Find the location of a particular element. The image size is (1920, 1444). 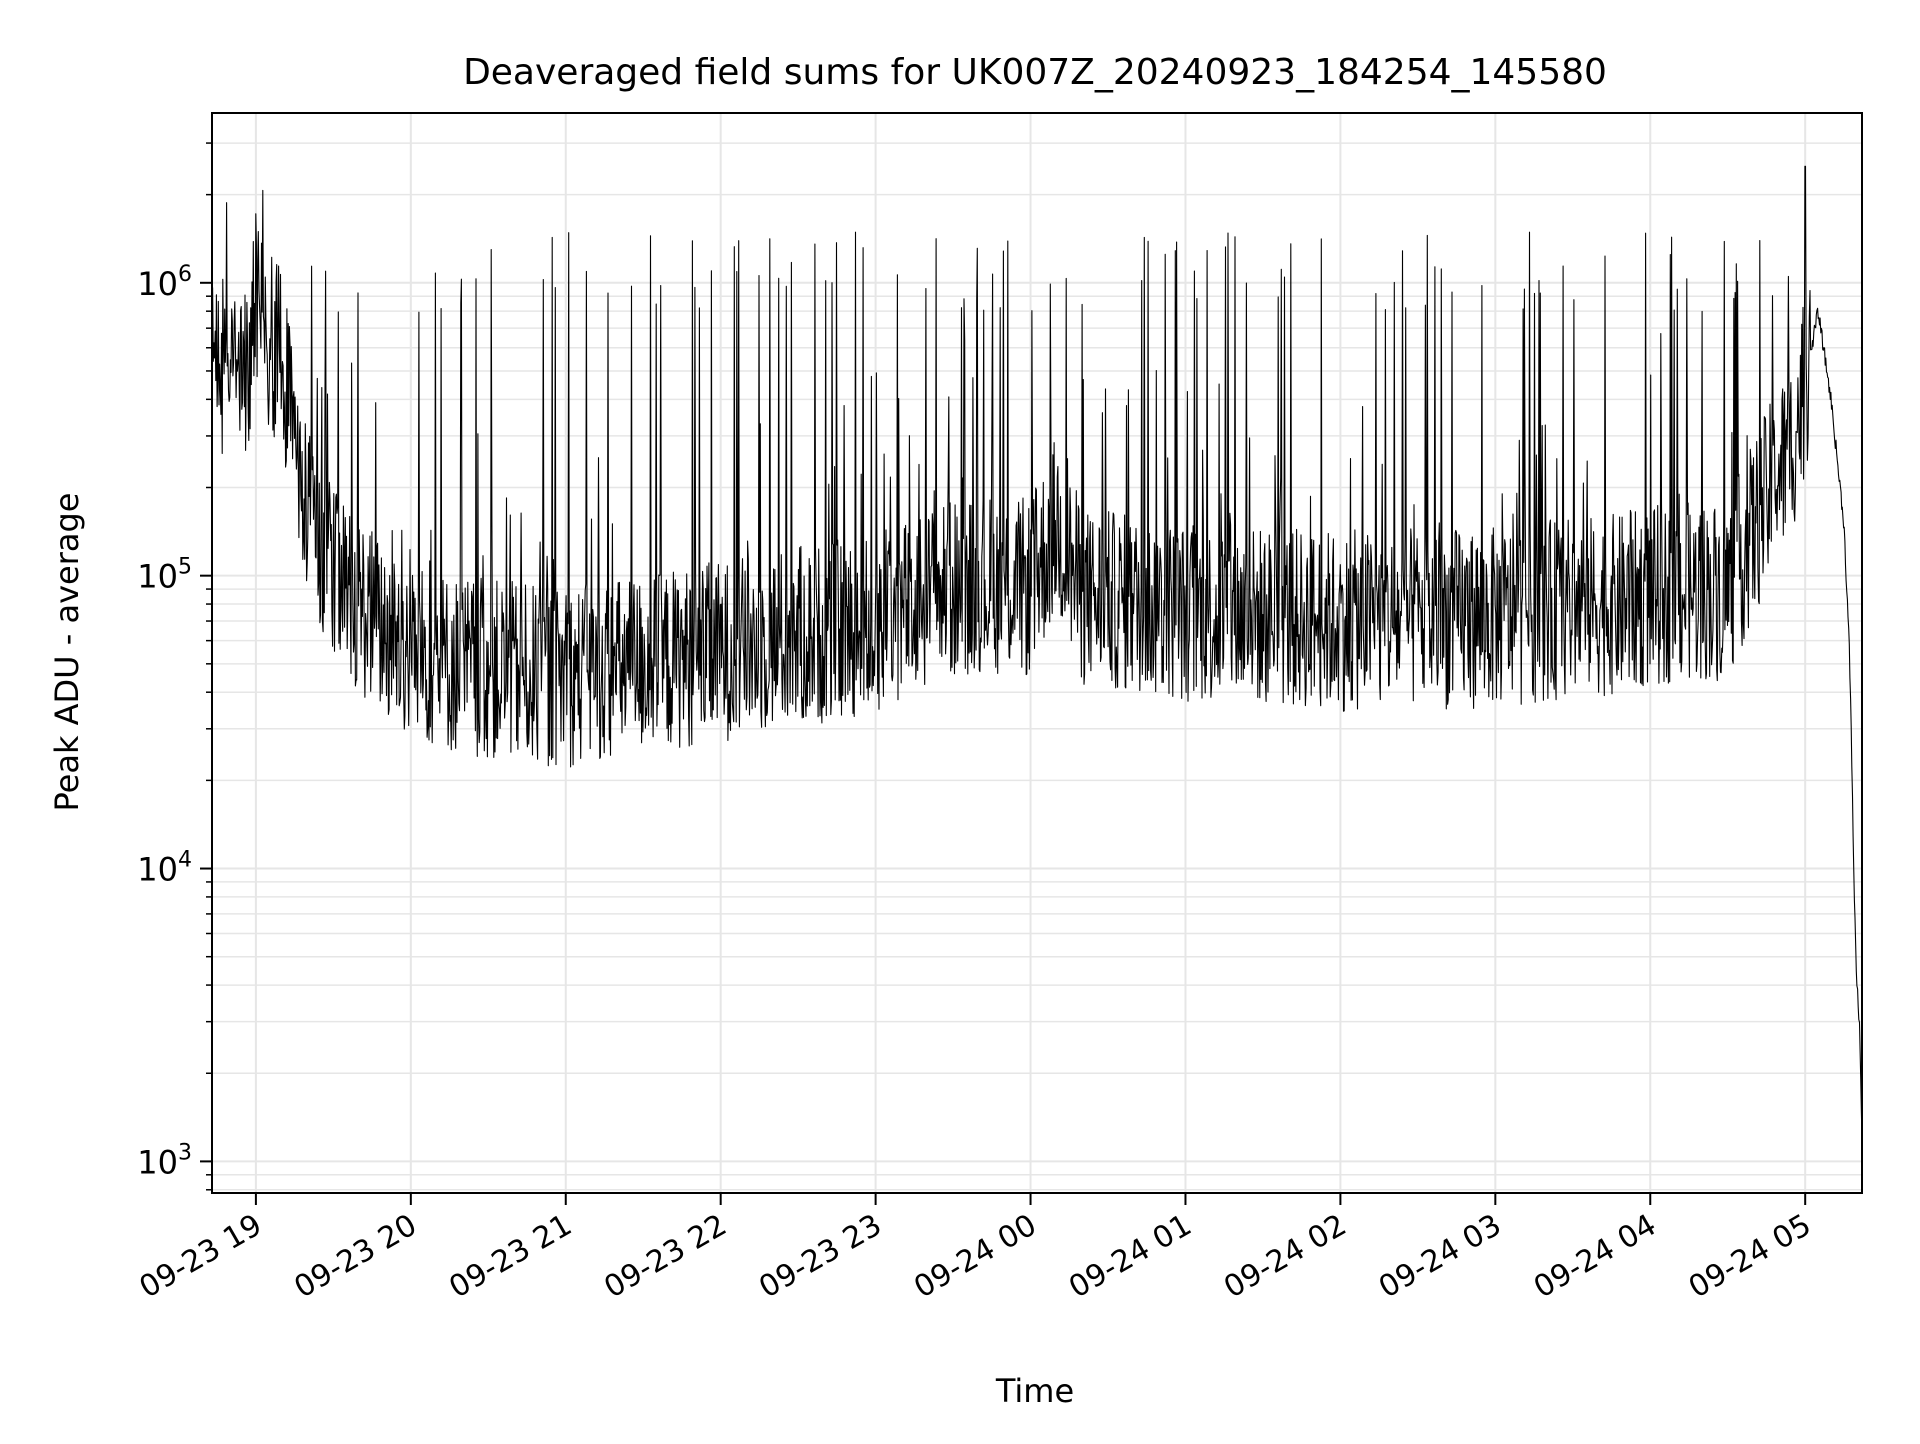

y-tick-label: 106 is located at coordinates (164, 282).